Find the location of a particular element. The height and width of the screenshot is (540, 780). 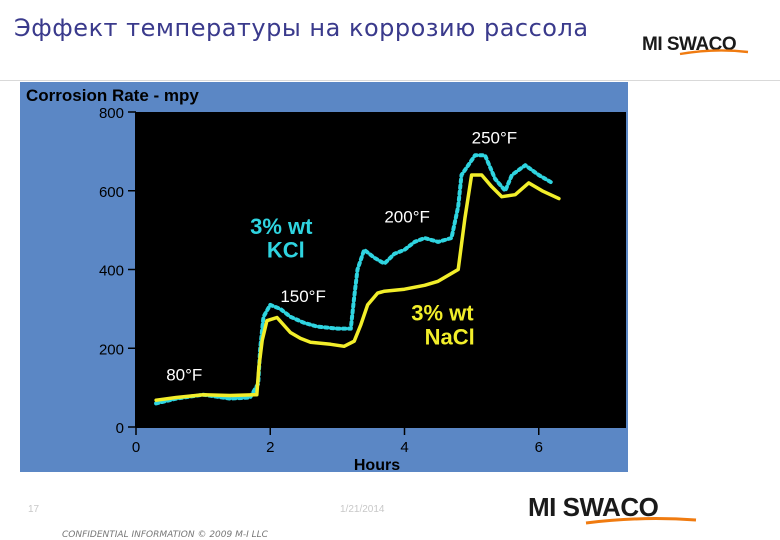

y-tick-label: 800 is located at coordinates (111, 113).